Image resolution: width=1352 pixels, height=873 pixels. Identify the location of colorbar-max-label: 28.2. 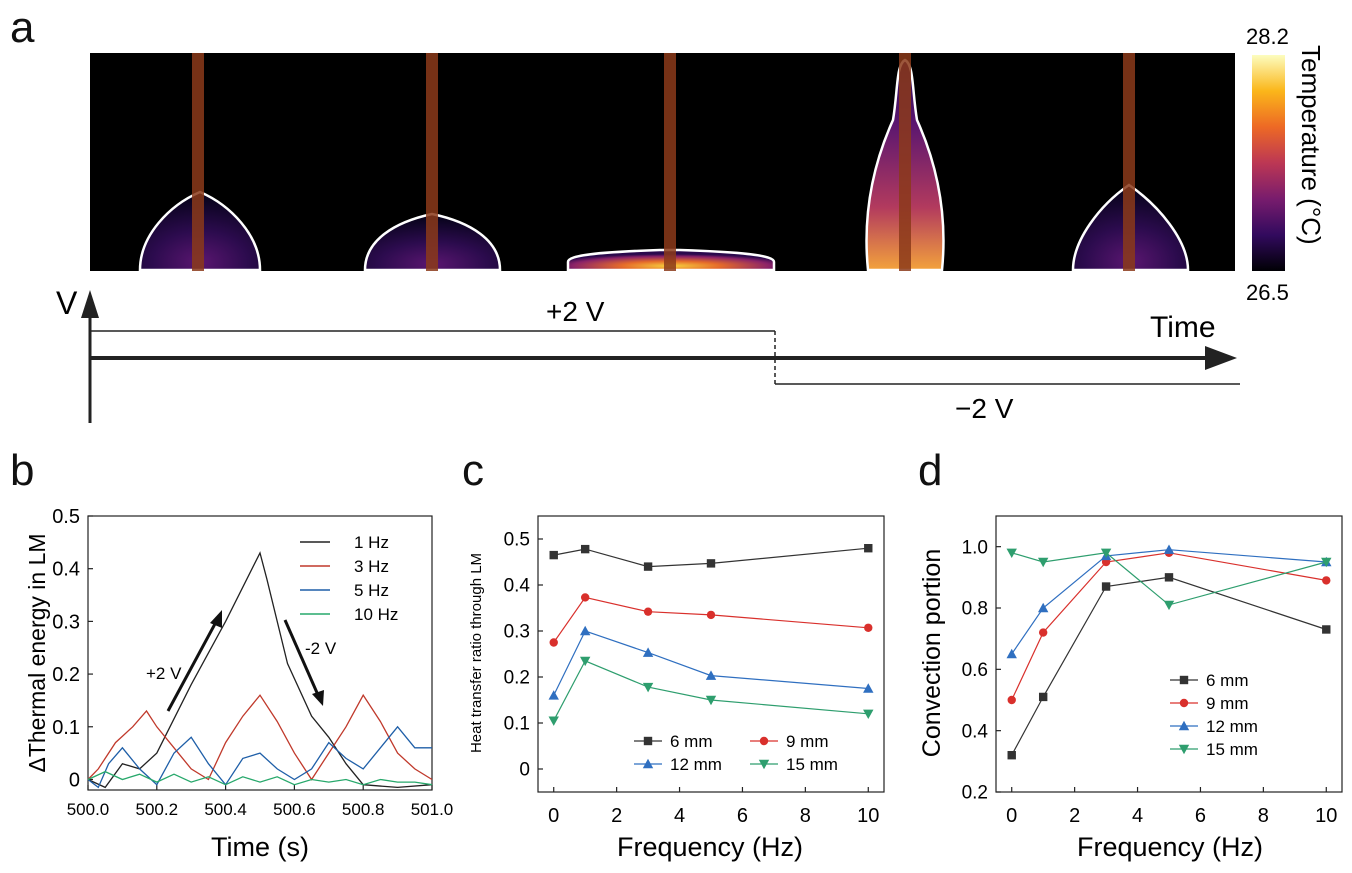
(1267, 36).